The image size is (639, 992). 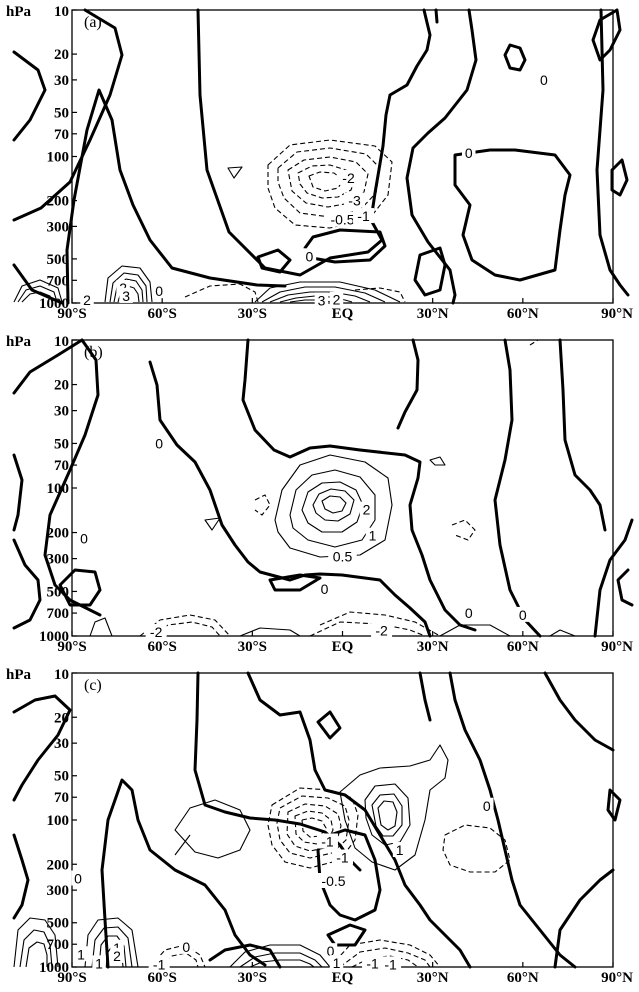 I want to click on contour-label: -3, so click(x=354, y=201).